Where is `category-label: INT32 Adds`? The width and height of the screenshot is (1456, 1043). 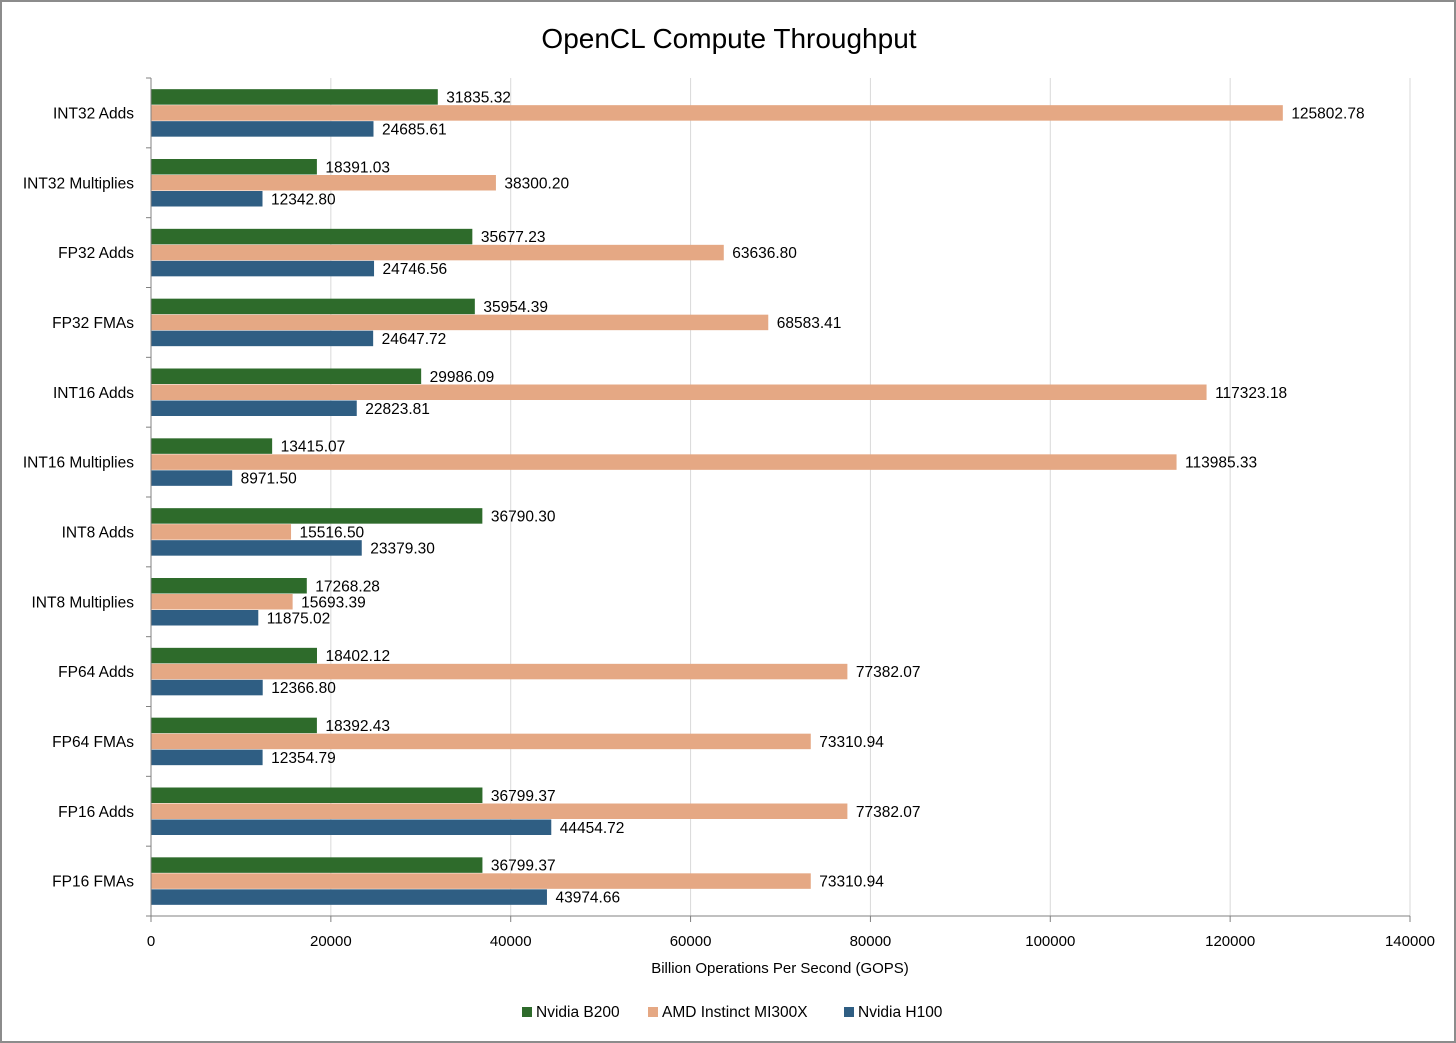
category-label: INT32 Adds is located at coordinates (93, 113).